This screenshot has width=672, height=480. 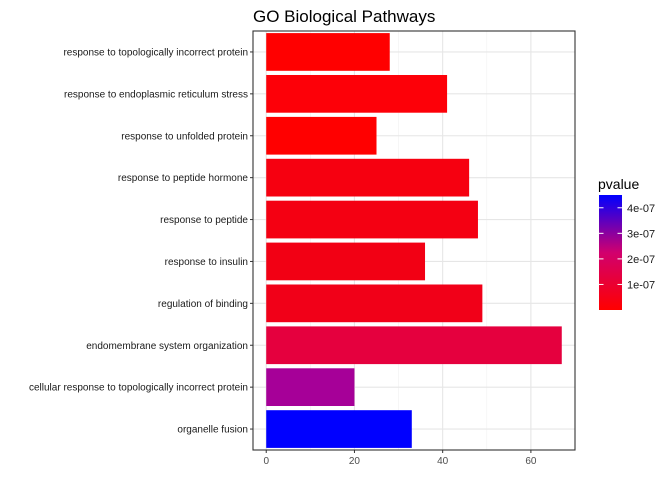 What do you see at coordinates (618, 184) in the screenshot?
I see `legend-title: pvalue` at bounding box center [618, 184].